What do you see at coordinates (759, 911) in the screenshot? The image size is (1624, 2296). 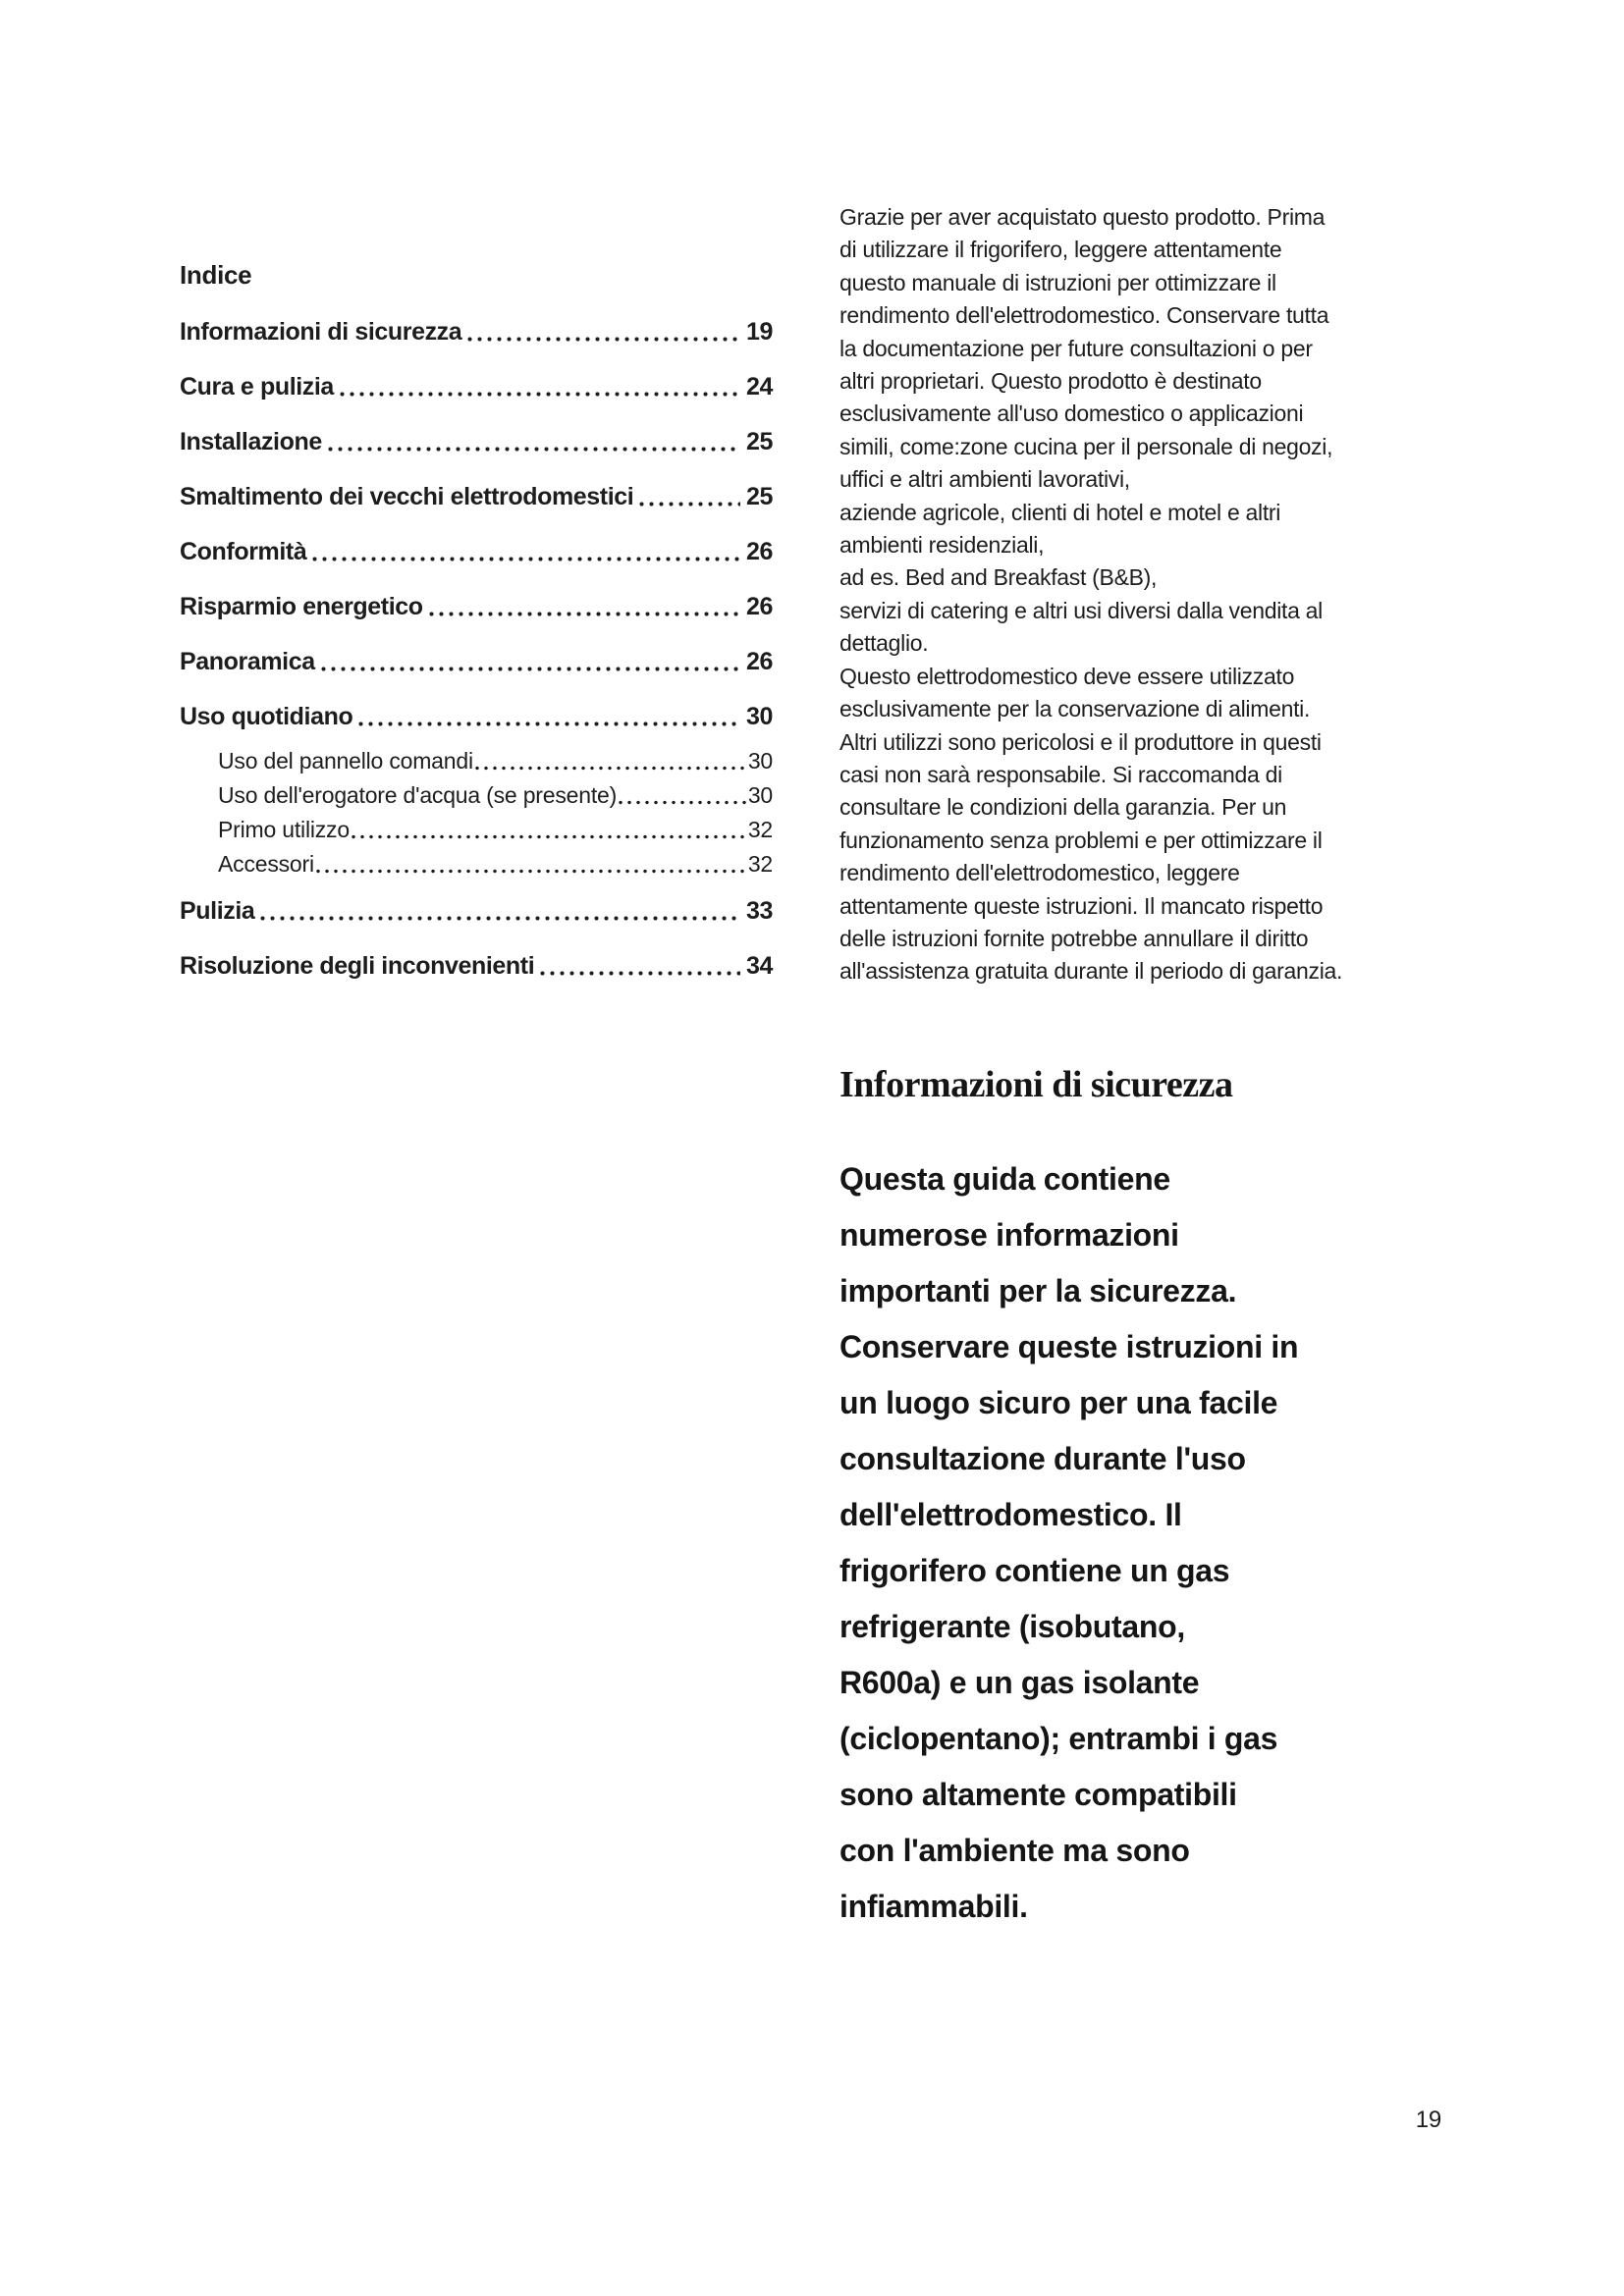 I see `toc-entry-page: 33` at bounding box center [759, 911].